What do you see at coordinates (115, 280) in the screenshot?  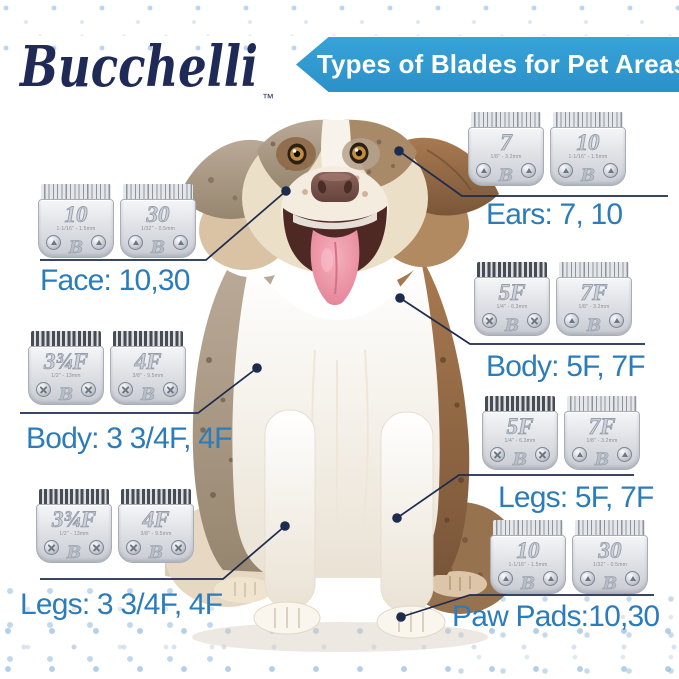 I see `label-face: Face: 10,30` at bounding box center [115, 280].